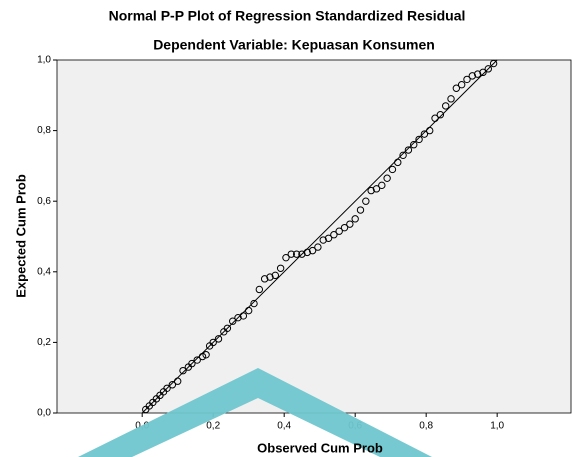 Image resolution: width=573 pixels, height=457 pixels. Describe the element at coordinates (44, 130) in the screenshot. I see `y-tick-label: 0,8` at that location.